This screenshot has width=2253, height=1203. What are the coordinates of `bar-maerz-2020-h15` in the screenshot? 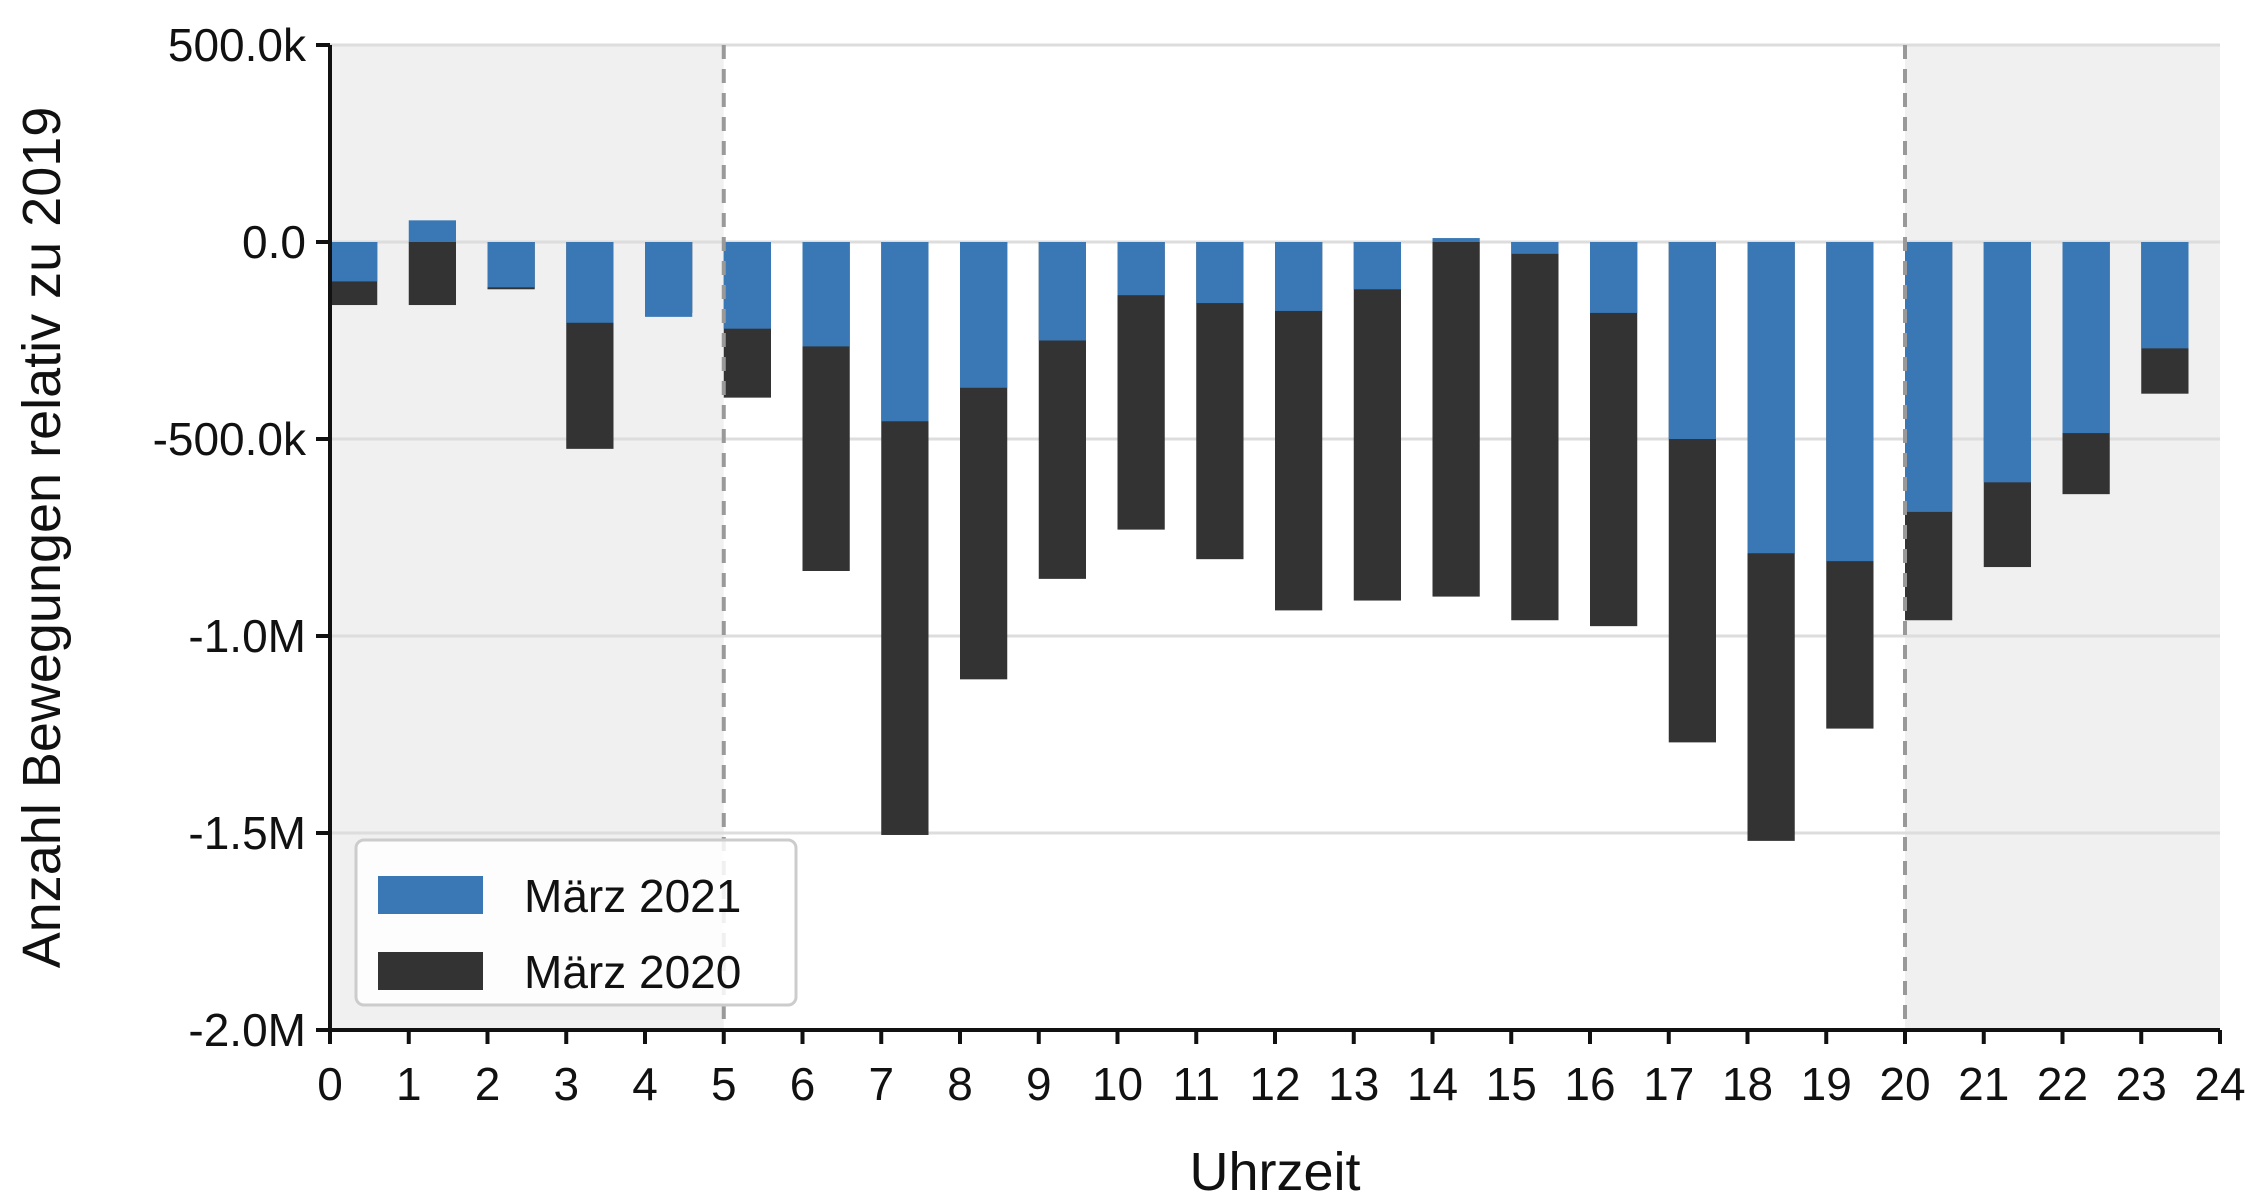 It's located at (1535, 431).